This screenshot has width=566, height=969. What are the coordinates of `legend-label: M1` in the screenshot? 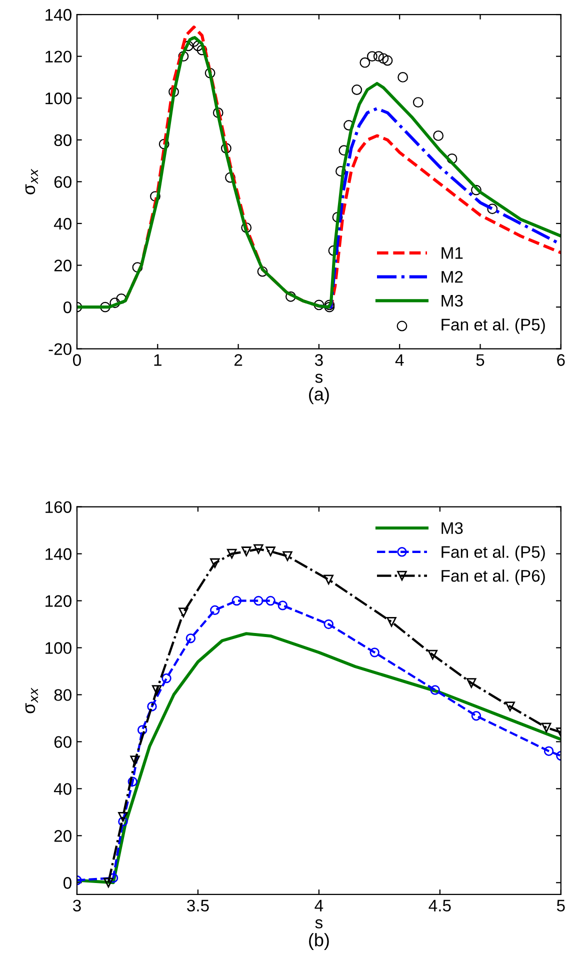 It's located at (452, 253).